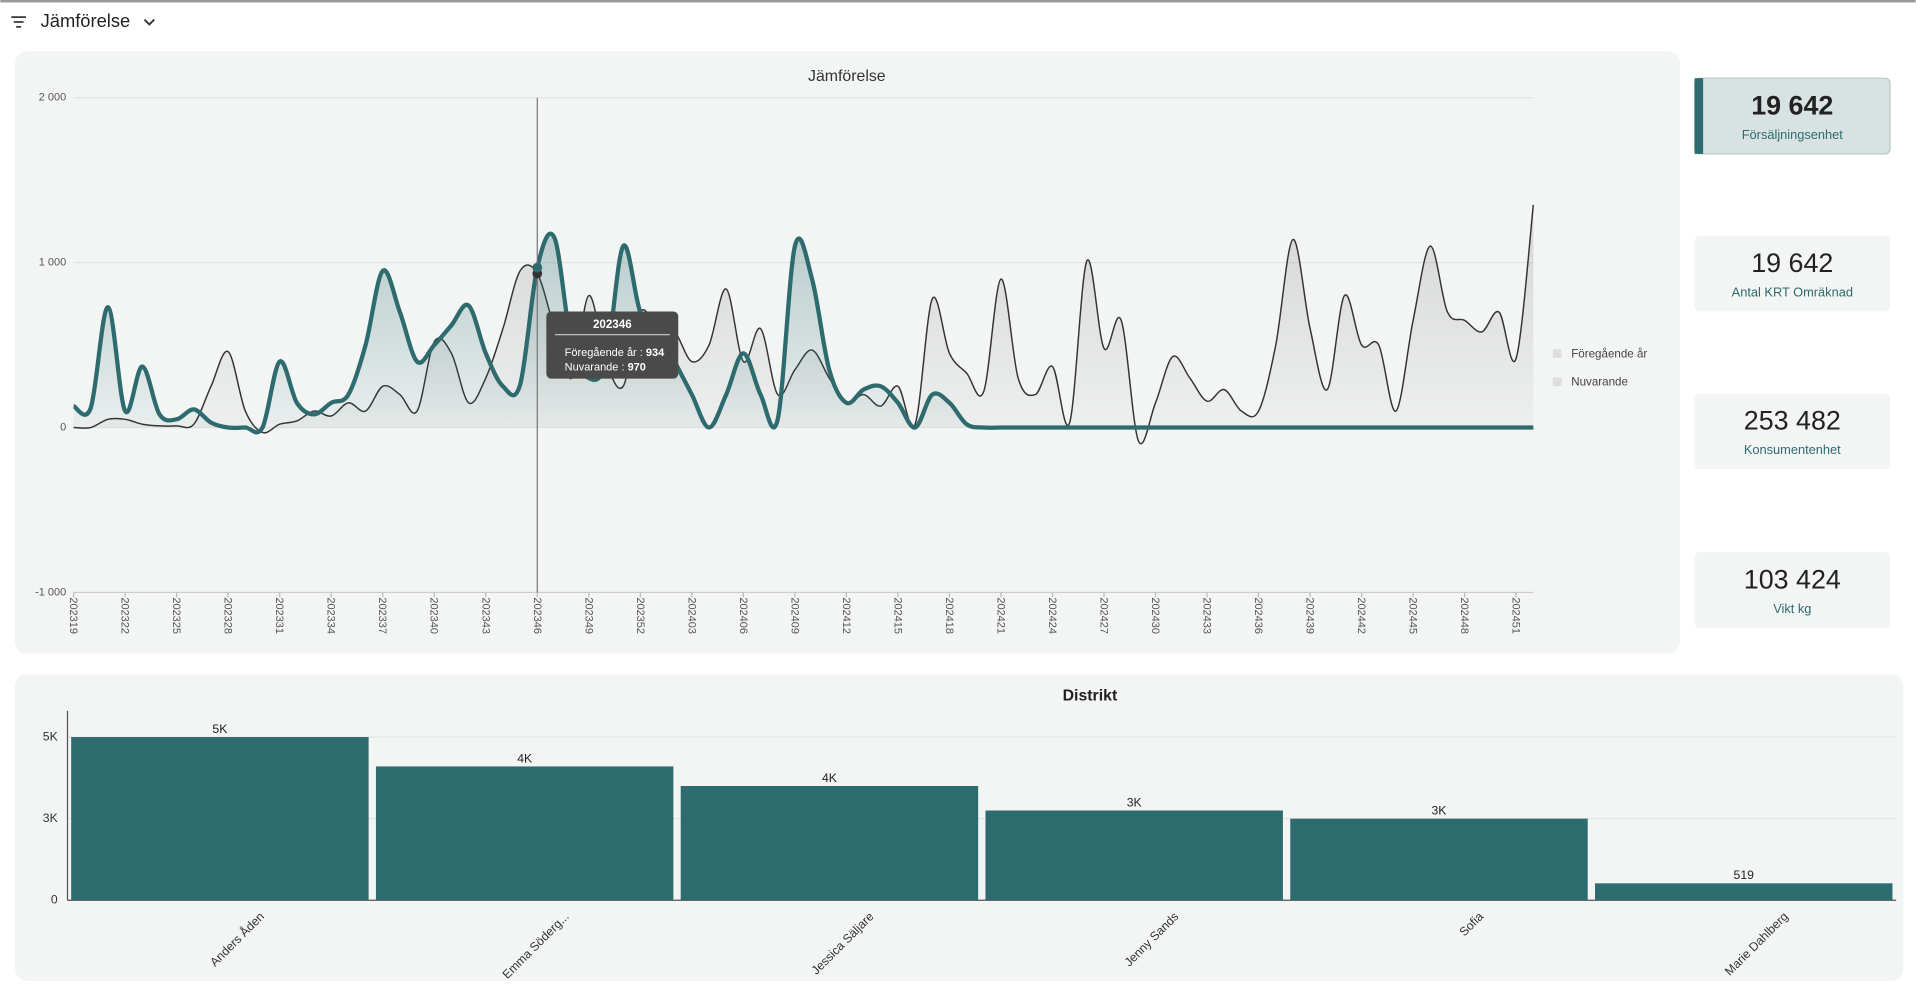 The height and width of the screenshot is (987, 1916). What do you see at coordinates (1599, 381) in the screenshot?
I see `legend-label: Nuvarande` at bounding box center [1599, 381].